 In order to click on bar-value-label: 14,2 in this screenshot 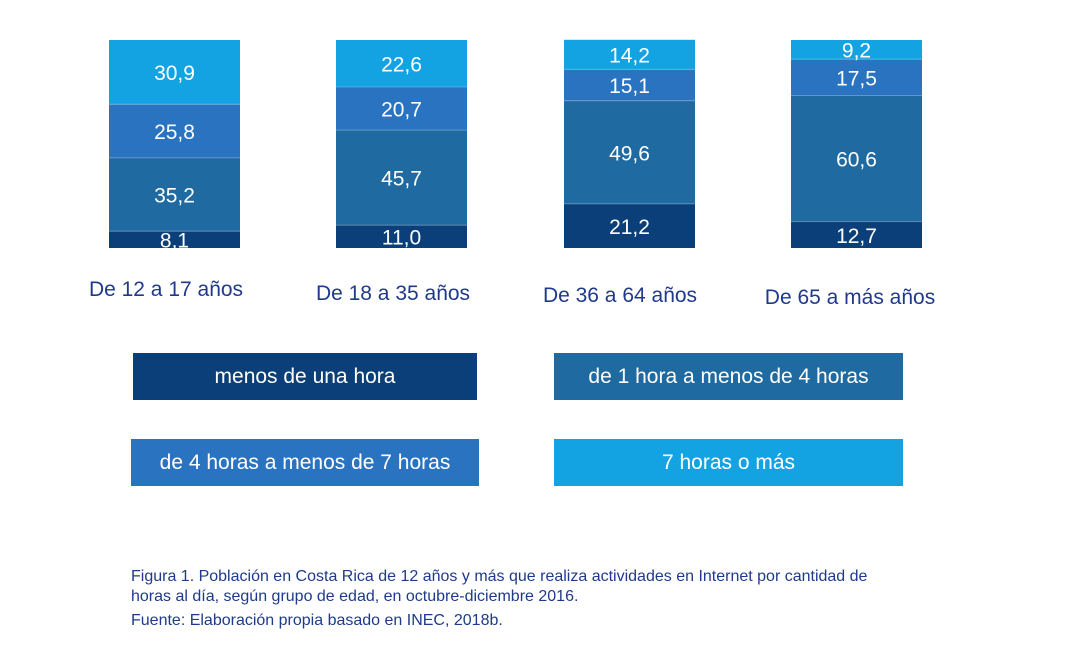, I will do `click(629, 56)`.